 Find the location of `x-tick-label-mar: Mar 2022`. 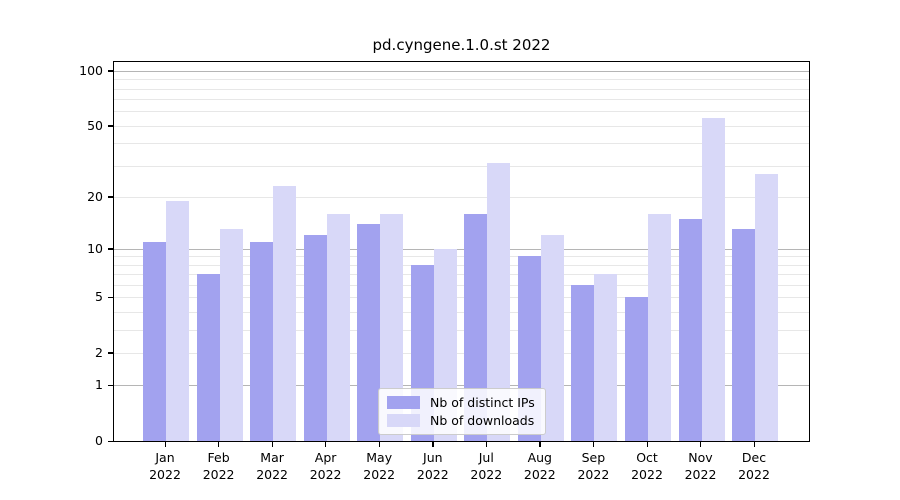

x-tick-label-mar: Mar 2022 is located at coordinates (272, 466).